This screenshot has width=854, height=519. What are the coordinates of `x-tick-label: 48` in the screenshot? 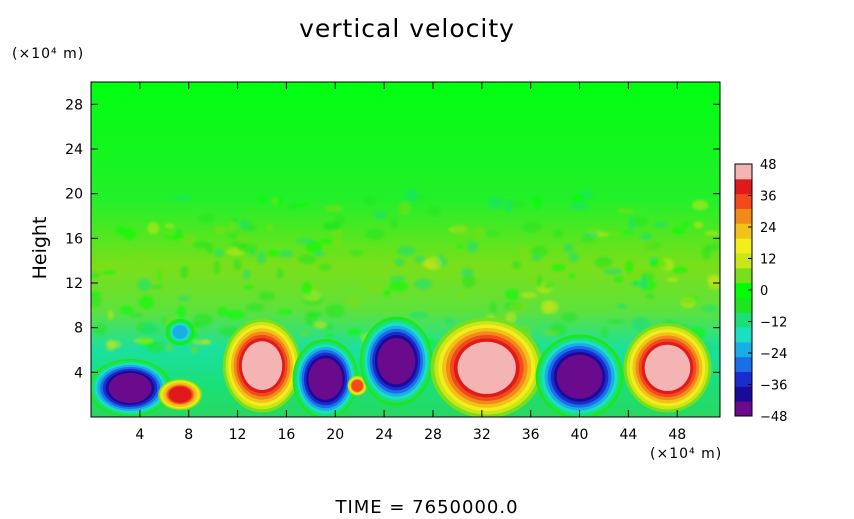 It's located at (677, 435).